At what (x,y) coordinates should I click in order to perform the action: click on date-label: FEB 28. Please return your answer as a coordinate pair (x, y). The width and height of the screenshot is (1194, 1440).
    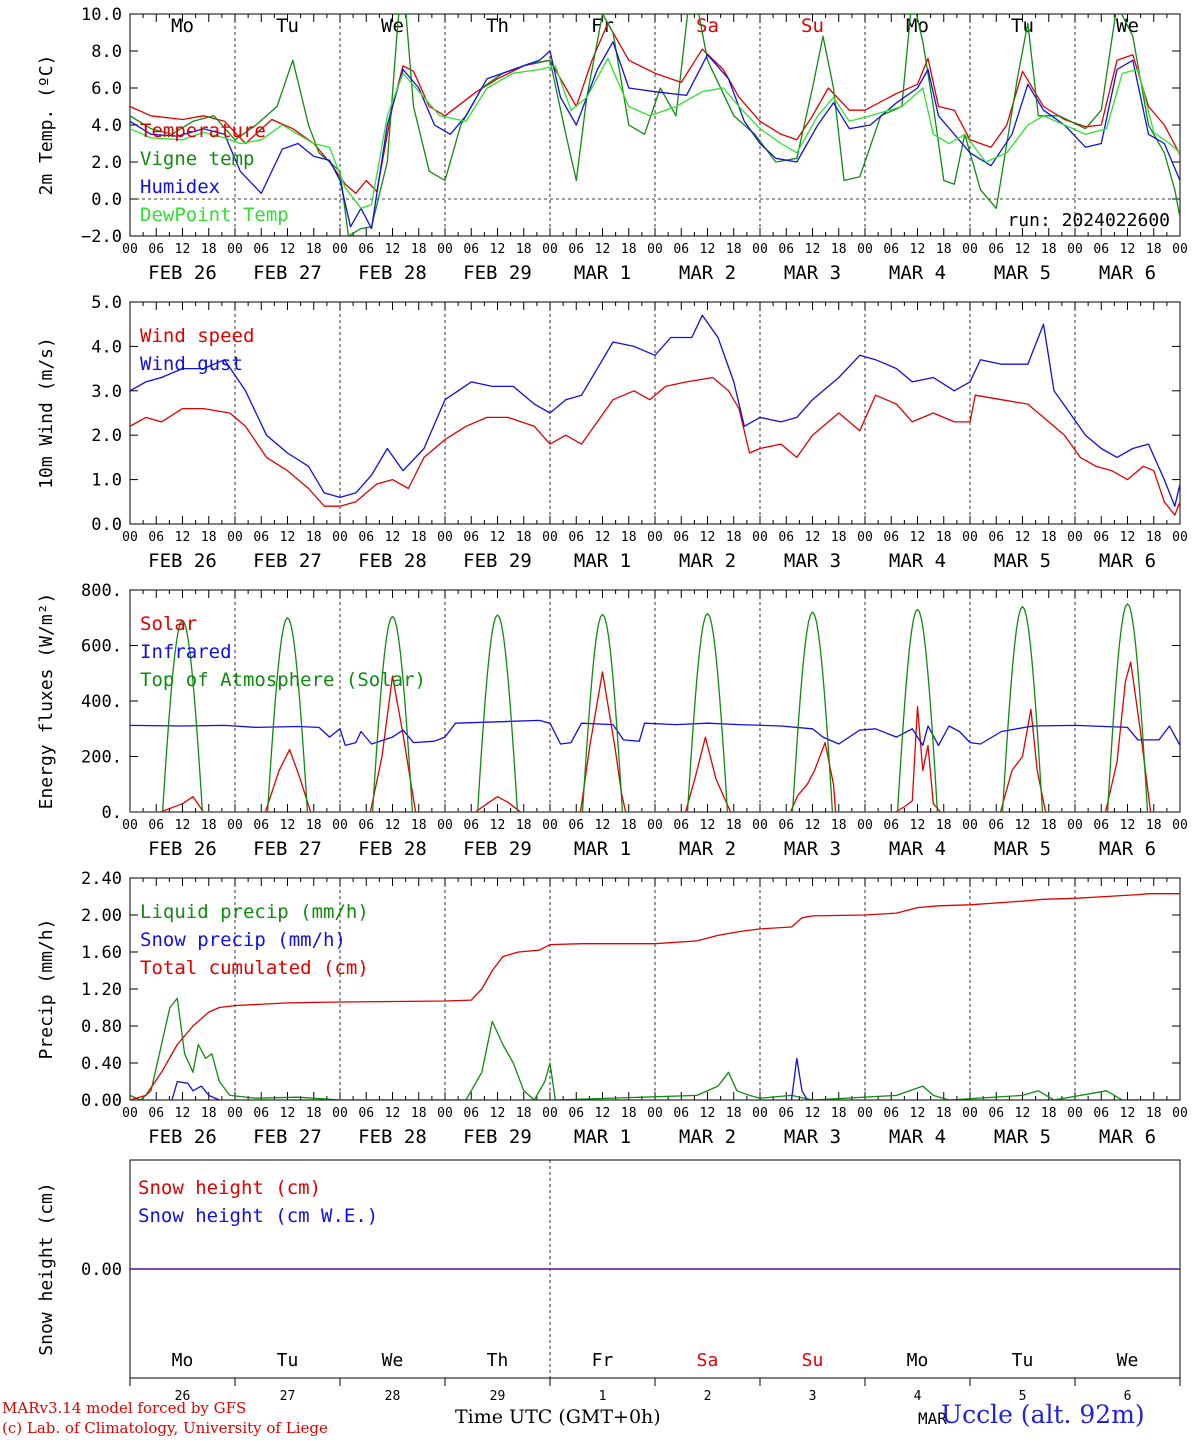
    Looking at the image, I should click on (392, 561).